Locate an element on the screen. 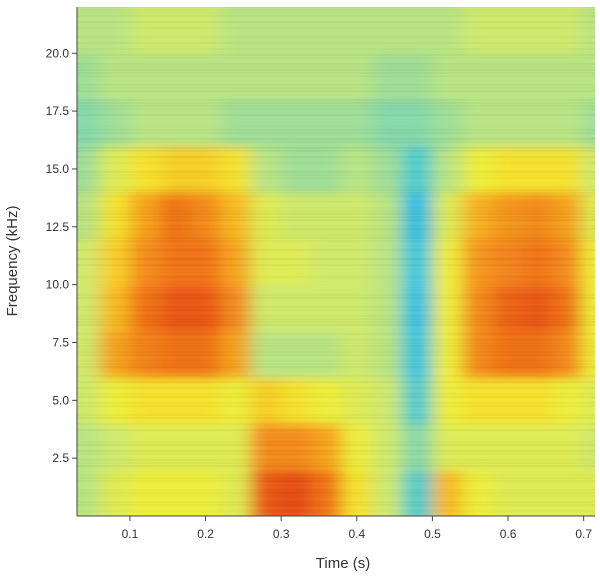 This screenshot has width=600, height=576. y-axis-ticks: 2.5 5.0 7.5 10.0 12.5 15.0 17.5 20.0 is located at coordinates (61, 255).